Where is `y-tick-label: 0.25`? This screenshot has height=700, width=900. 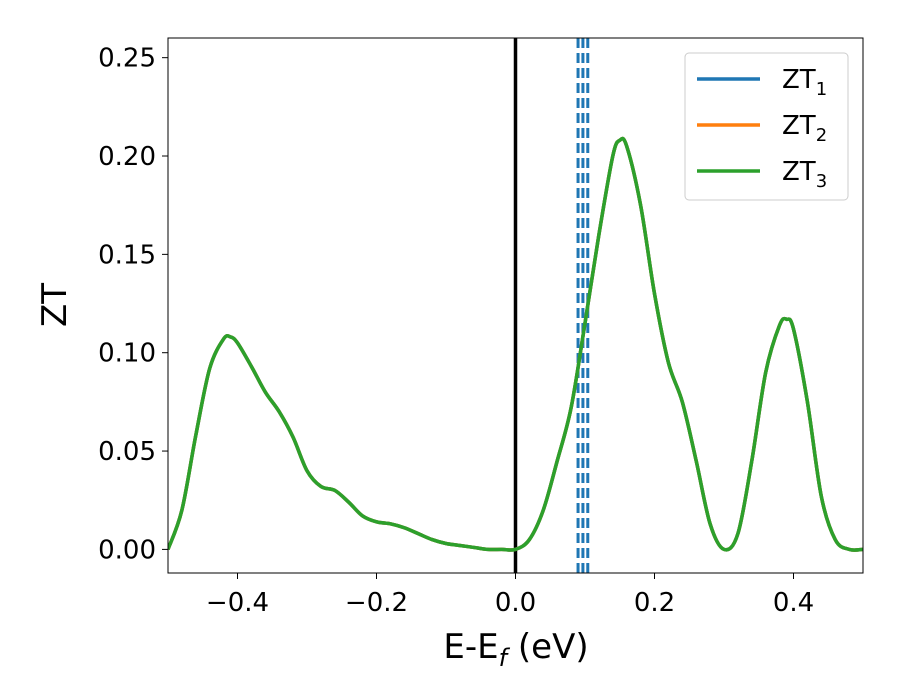
y-tick-label: 0.25 is located at coordinates (127, 59).